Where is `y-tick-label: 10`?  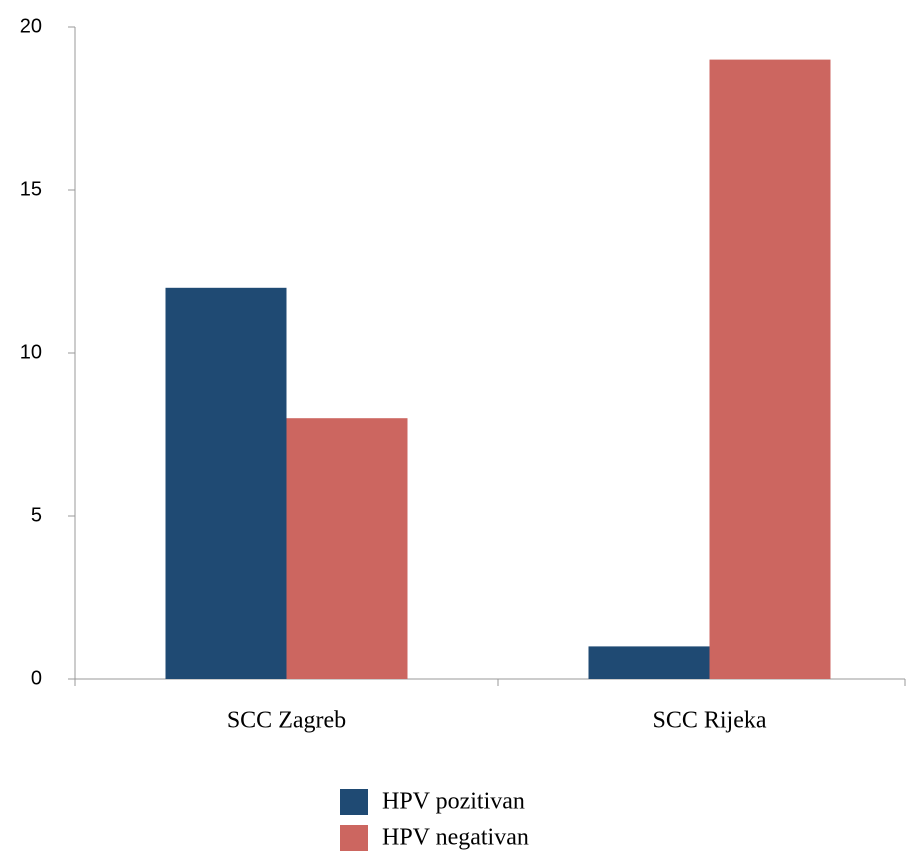 y-tick-label: 10 is located at coordinates (31, 352).